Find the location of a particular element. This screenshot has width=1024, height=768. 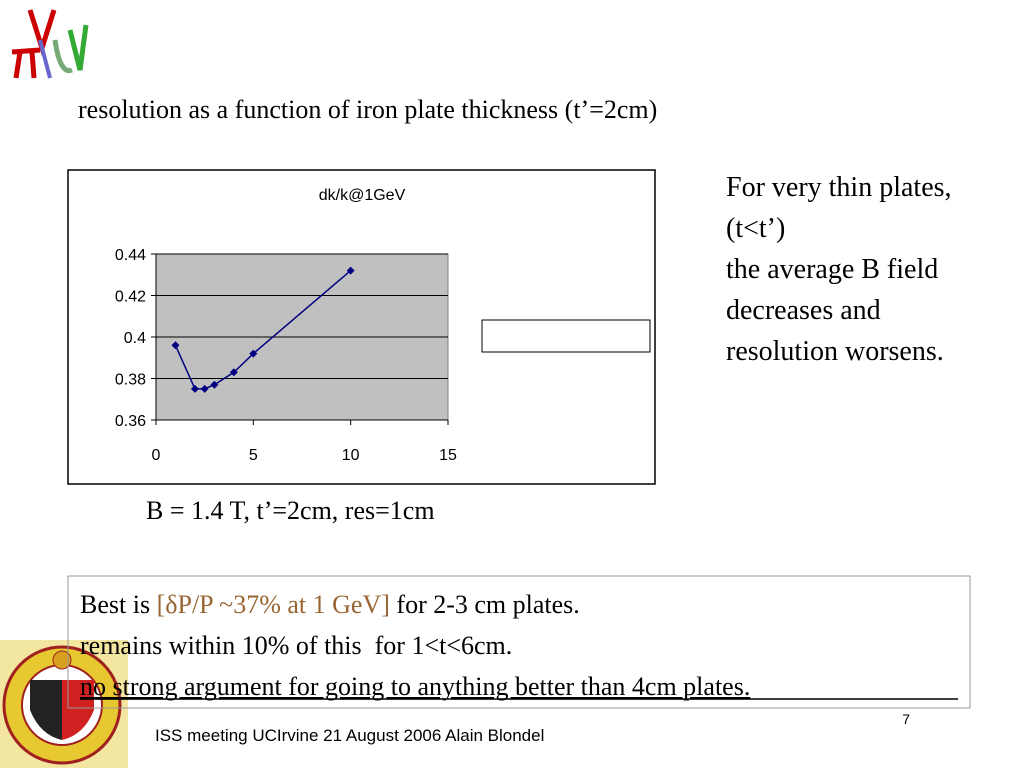

note-line: remains within 10% of this for 1<t<6cm. is located at coordinates (296, 645).